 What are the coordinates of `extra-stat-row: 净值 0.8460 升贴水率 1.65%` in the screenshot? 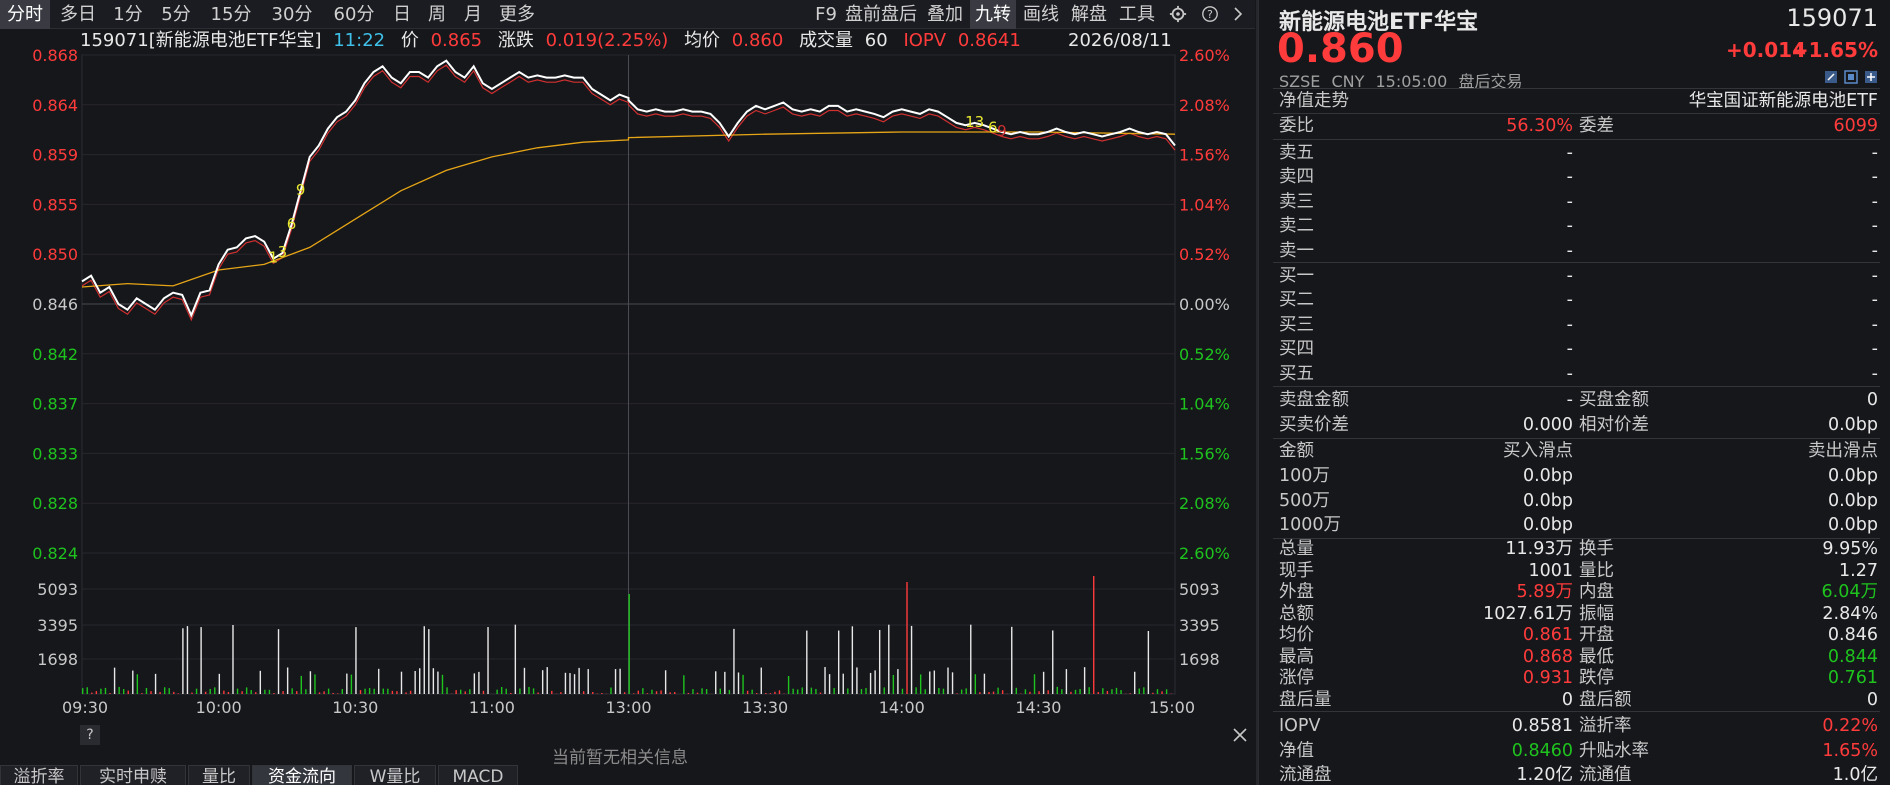 It's located at (1578, 751).